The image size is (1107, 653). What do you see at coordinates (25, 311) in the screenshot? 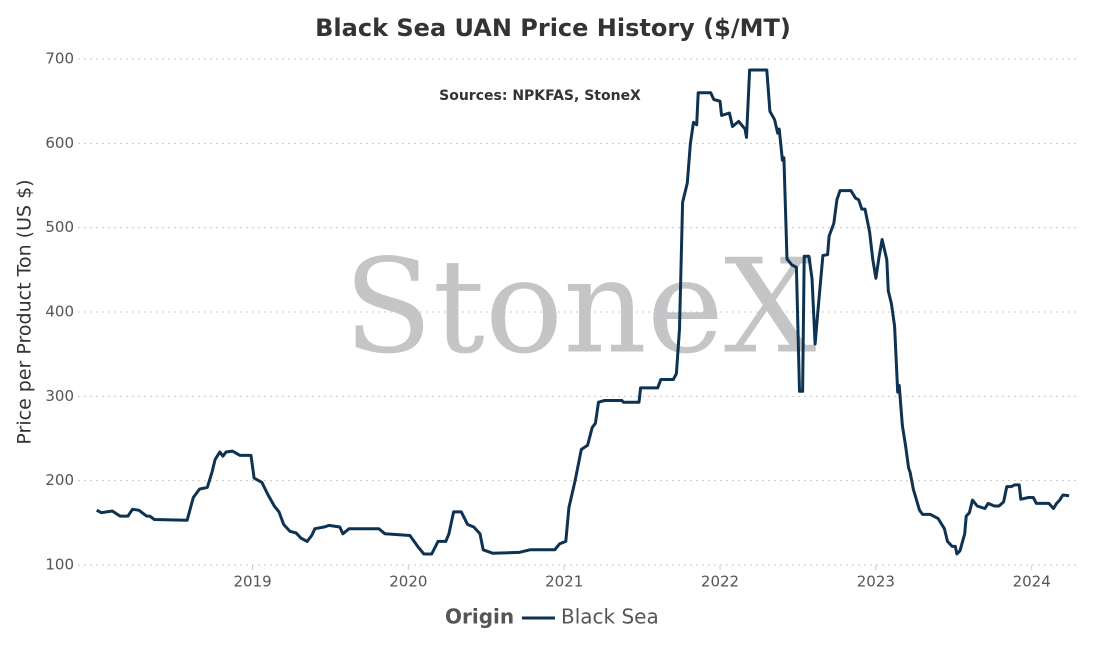
I see `y-axis-label: Price per Product Ton (US $)` at bounding box center [25, 311].